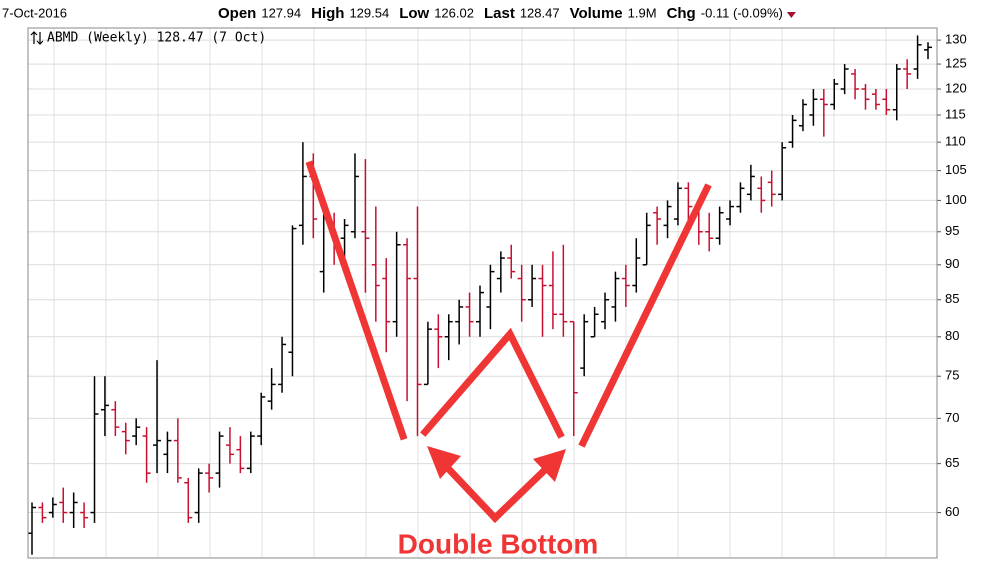 This screenshot has height=568, width=1000. What do you see at coordinates (791, 15) in the screenshot?
I see `change-arrow` at bounding box center [791, 15].